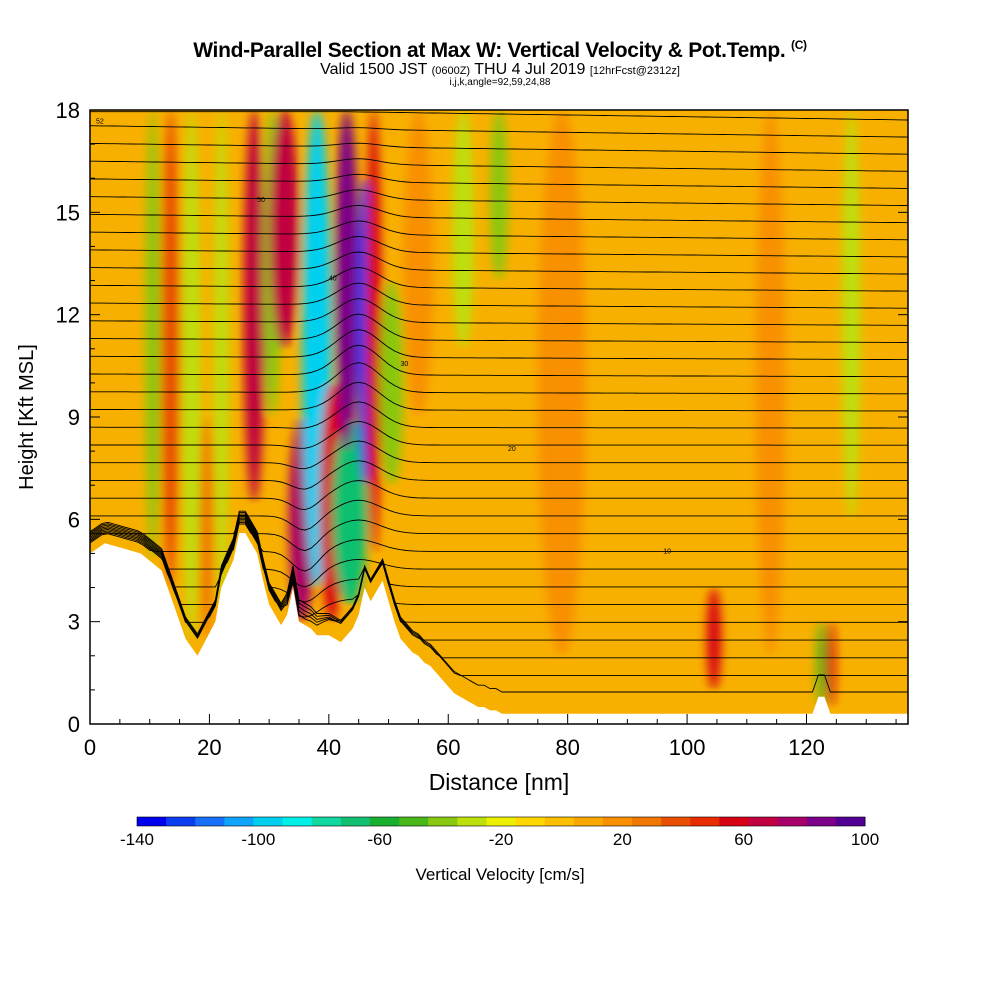 This screenshot has width=1000, height=1000. I want to click on colorbar-tick-label: -100, so click(258, 839).